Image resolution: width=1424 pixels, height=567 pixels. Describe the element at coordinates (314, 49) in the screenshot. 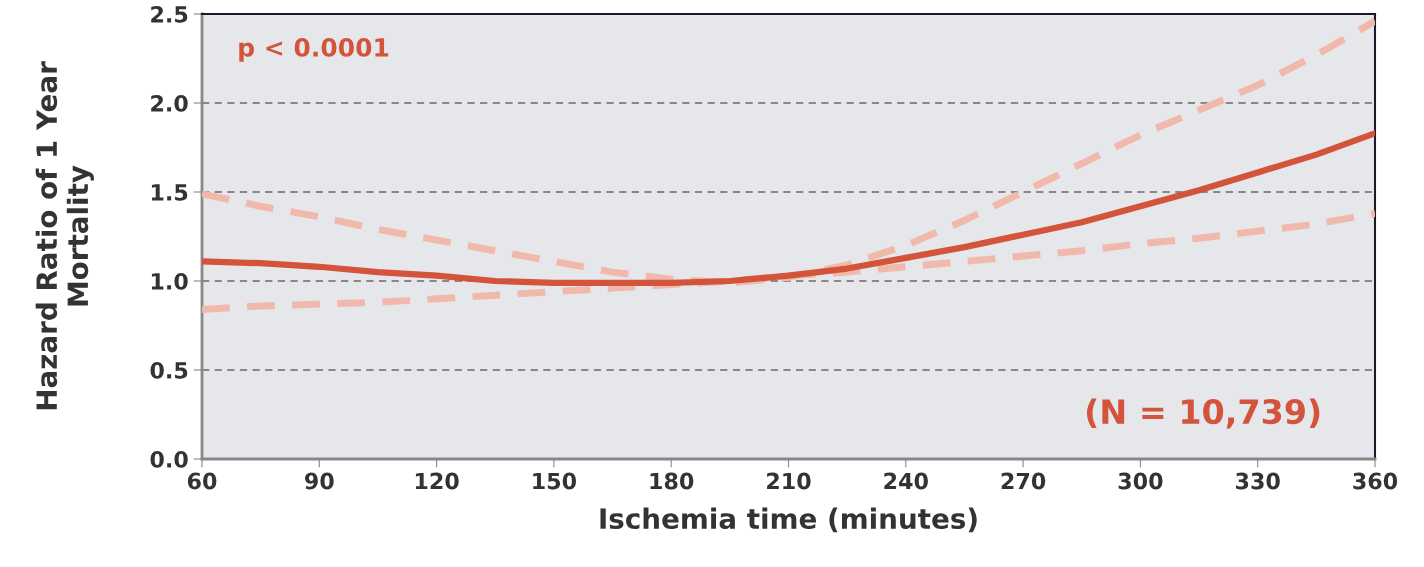

I see `annotation: p < 0.0001` at that location.